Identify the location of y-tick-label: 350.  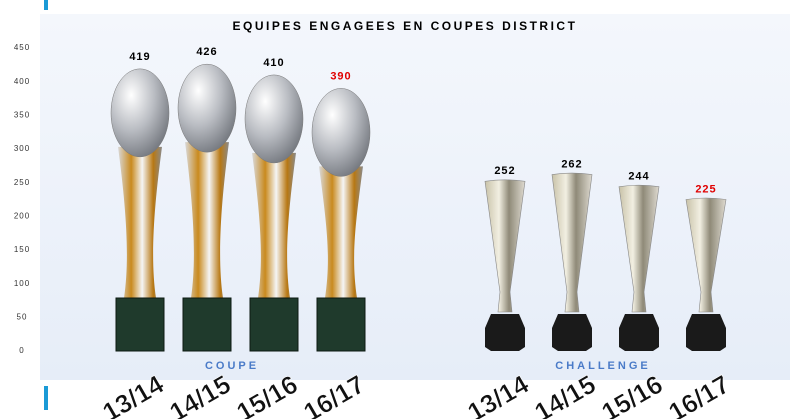
(22, 114).